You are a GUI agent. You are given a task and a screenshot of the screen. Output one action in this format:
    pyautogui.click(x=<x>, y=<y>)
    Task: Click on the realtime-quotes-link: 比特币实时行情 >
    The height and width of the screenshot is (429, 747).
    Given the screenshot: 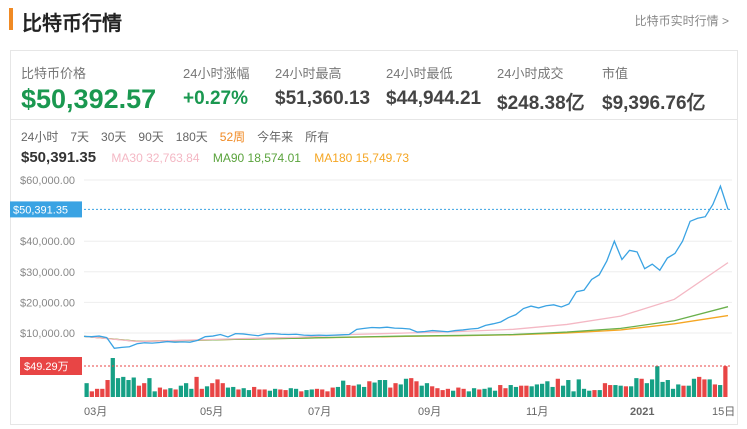 What is the action you would take?
    pyautogui.click(x=681, y=21)
    